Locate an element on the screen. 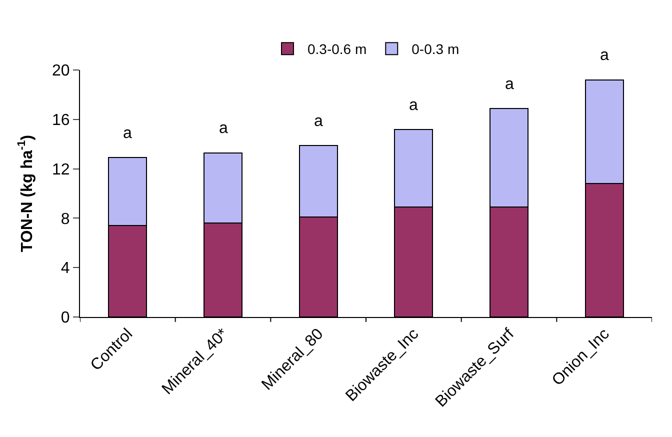 This screenshot has height=437, width=672. y-tick-label: 8 is located at coordinates (65, 219).